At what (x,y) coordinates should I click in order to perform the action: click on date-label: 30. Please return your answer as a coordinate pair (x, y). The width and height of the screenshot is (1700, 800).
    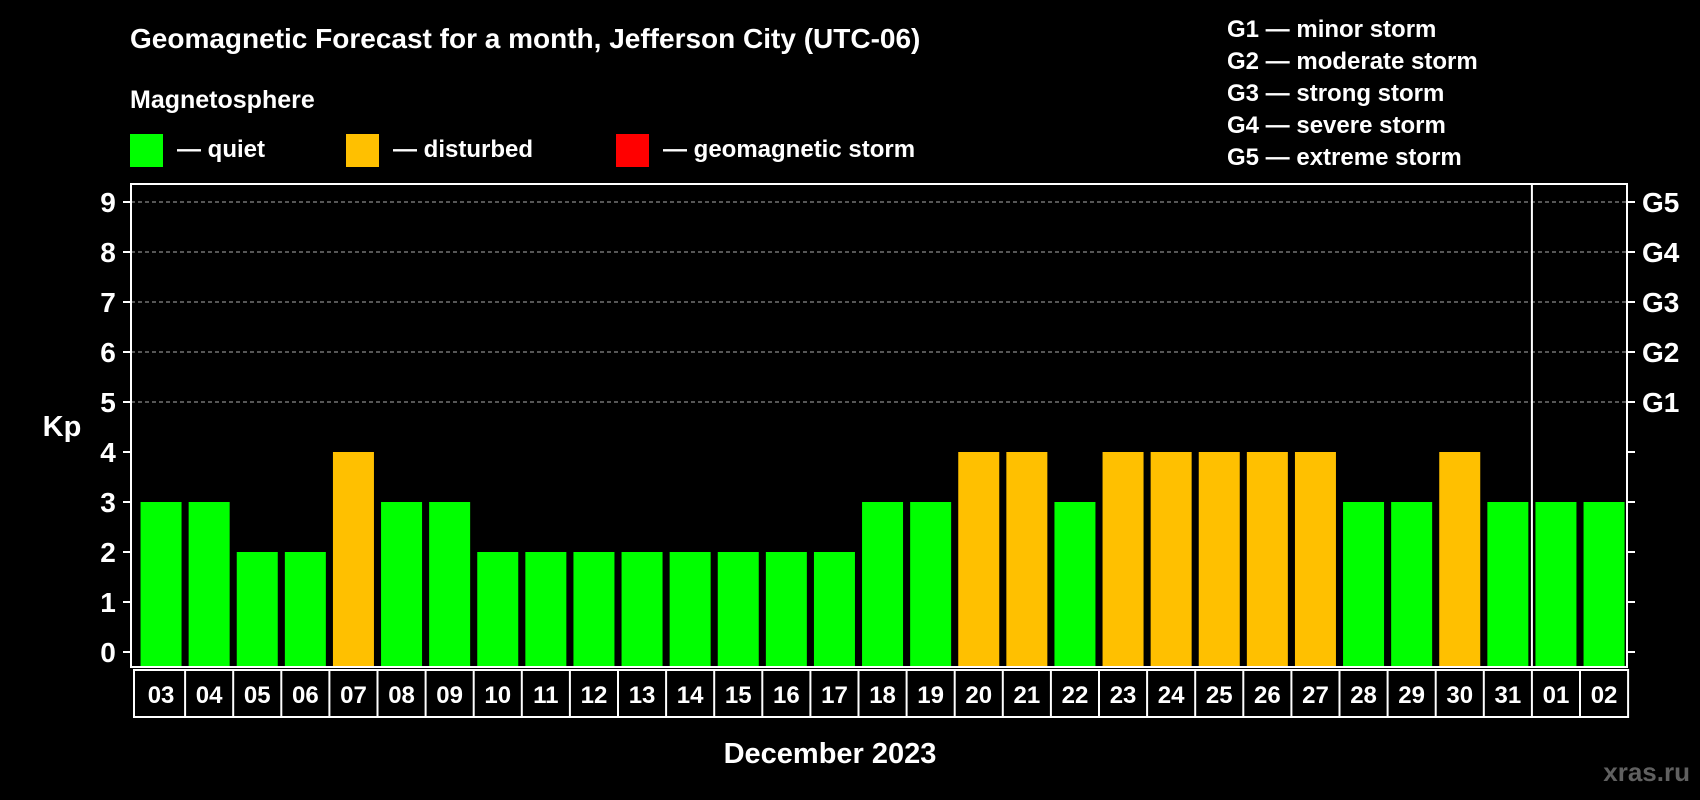
    Looking at the image, I should click on (1459, 695).